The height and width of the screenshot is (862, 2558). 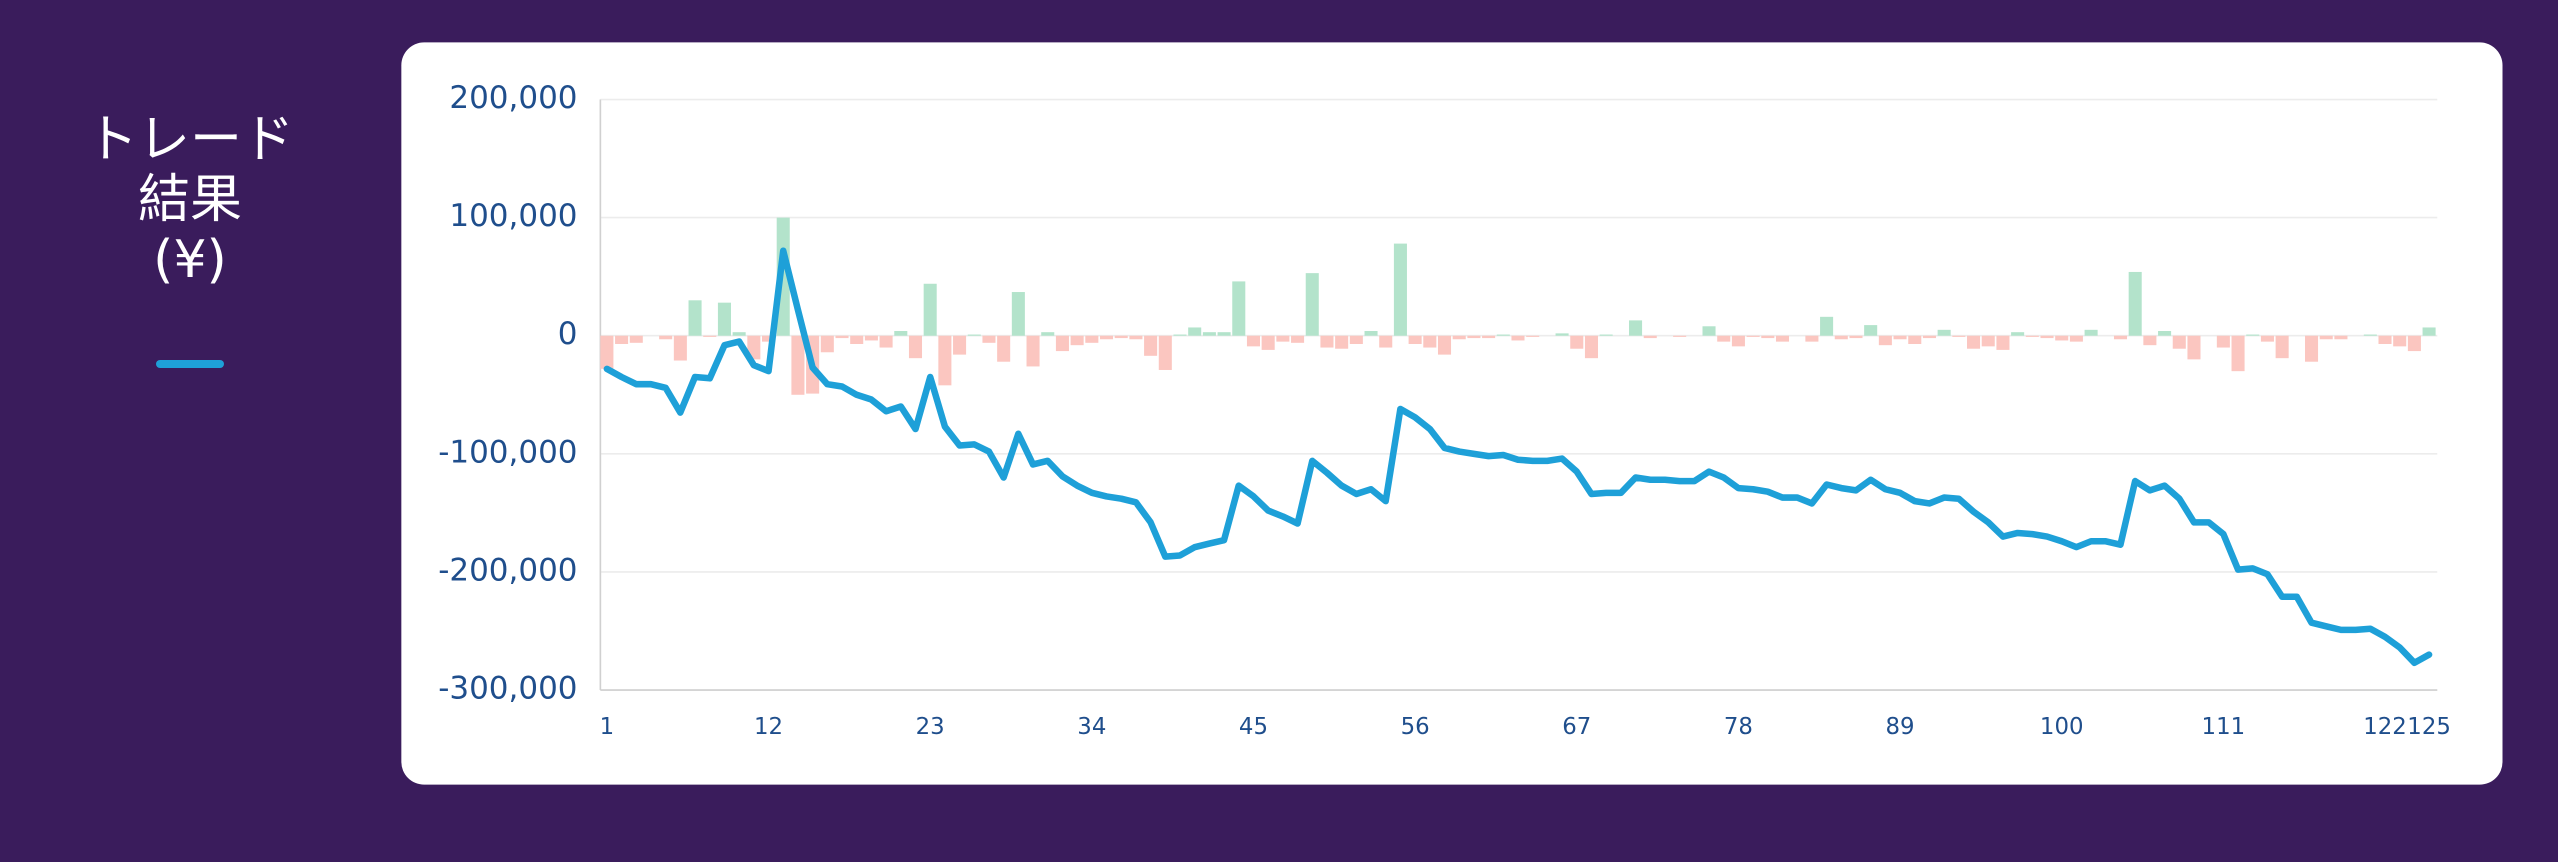 I want to click on x-tick-label: 67, so click(x=1576, y=727).